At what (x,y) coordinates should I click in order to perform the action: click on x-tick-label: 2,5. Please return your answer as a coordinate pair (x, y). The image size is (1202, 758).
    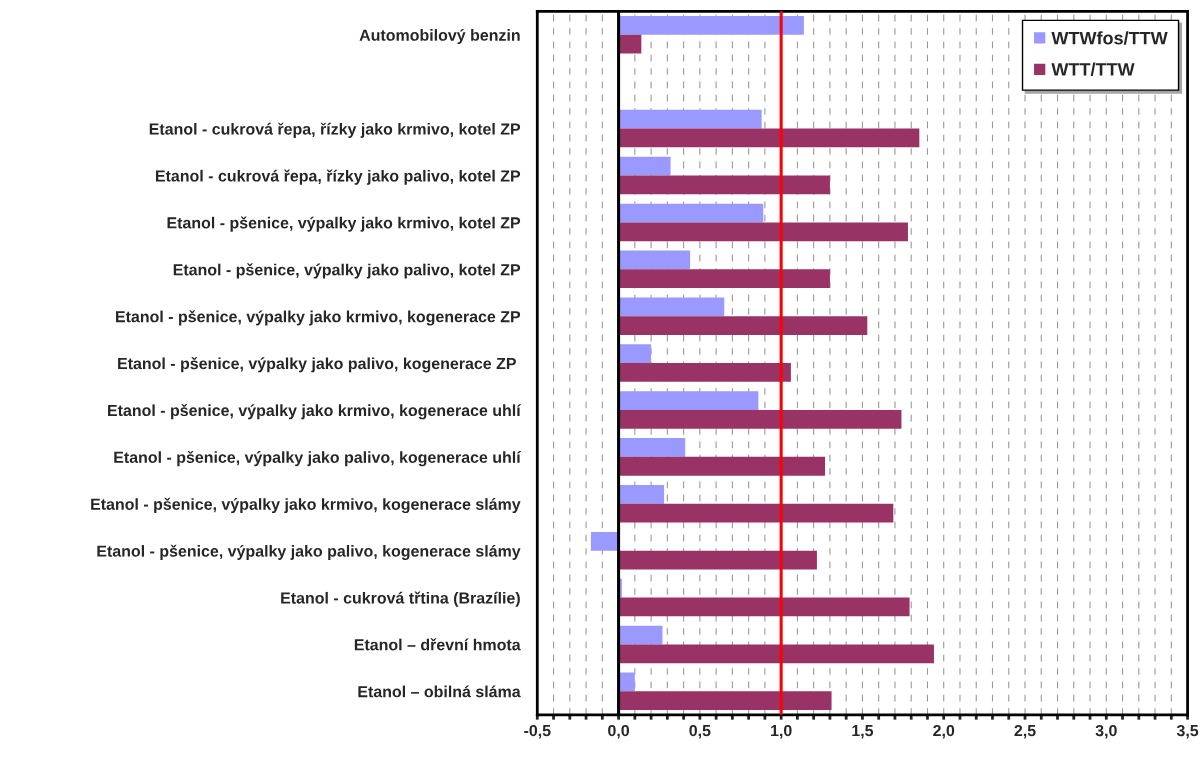
    Looking at the image, I should click on (1025, 731).